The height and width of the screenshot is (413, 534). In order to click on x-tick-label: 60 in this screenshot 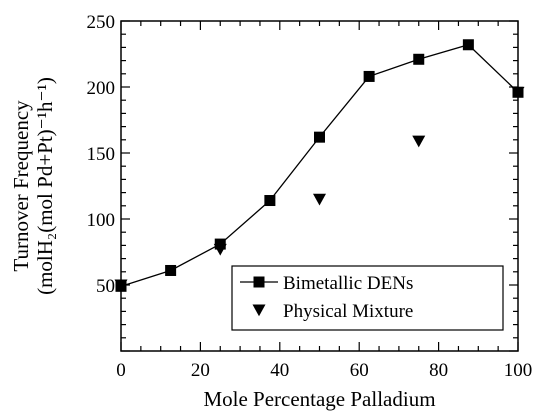, I will do `click(359, 370)`.